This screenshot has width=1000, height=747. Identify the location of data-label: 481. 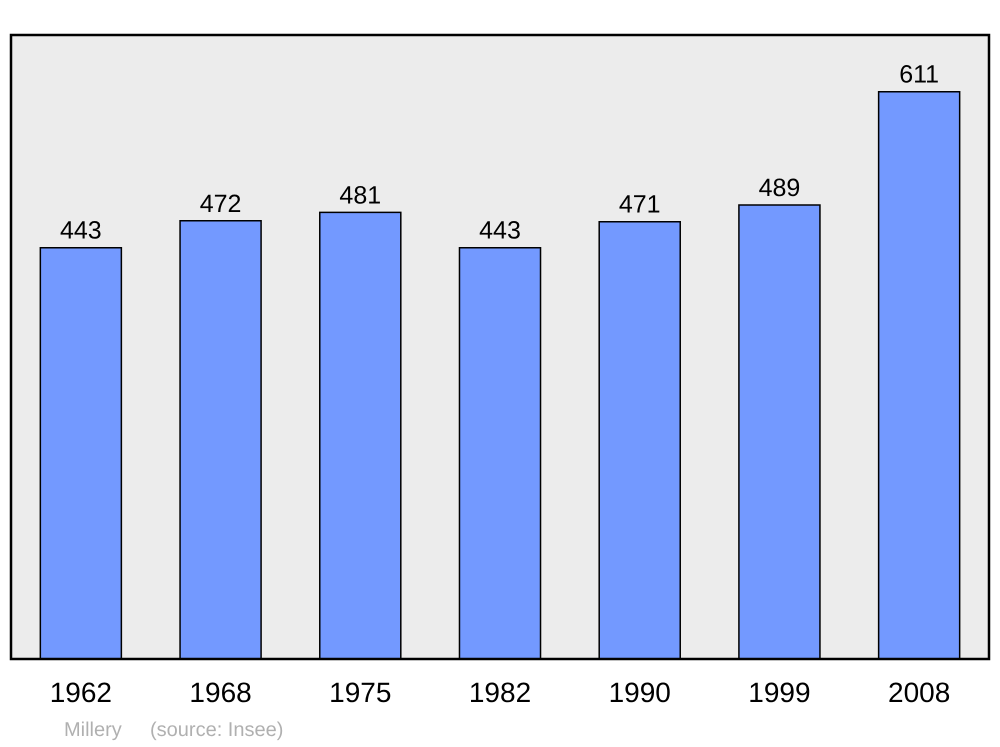
(360, 195).